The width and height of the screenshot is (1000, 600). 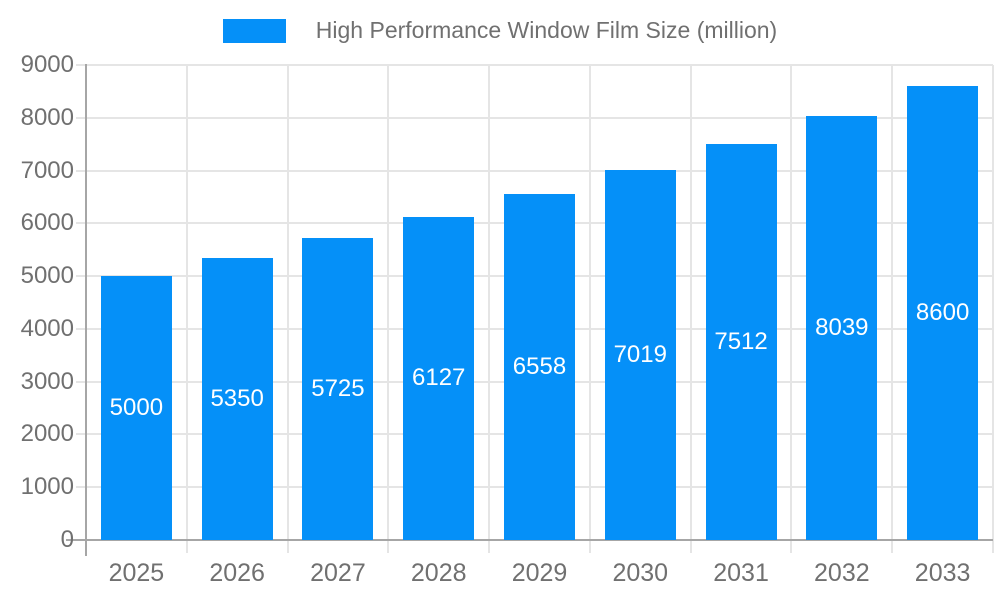 I want to click on bar: 6558, so click(x=539, y=366).